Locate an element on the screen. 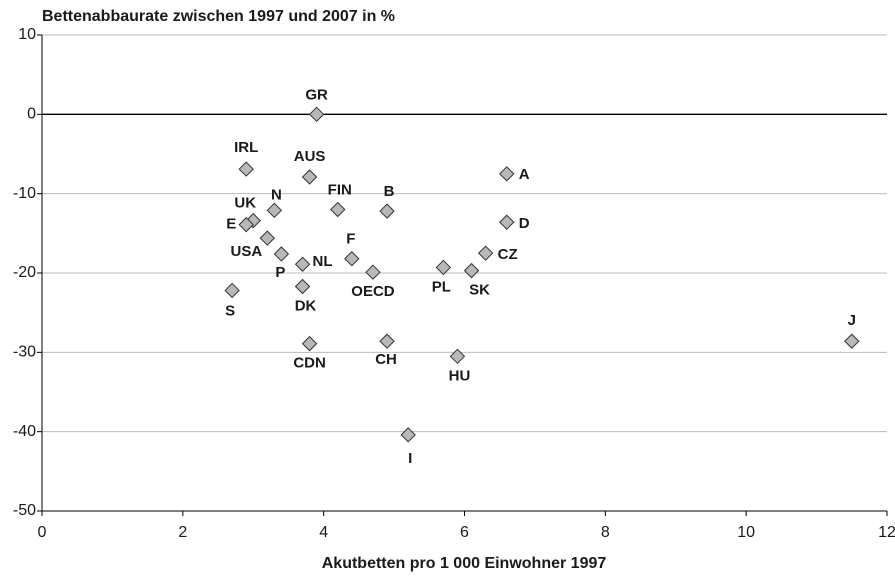 The width and height of the screenshot is (895, 576). y-tick-label: -50 is located at coordinates (24, 510).